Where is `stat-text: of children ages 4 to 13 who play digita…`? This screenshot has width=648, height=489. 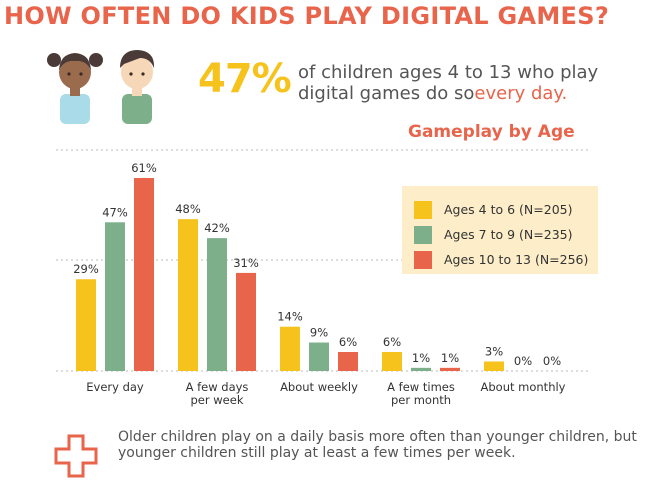 stat-text: of children ages 4 to 13 who play digita… is located at coordinates (468, 83).